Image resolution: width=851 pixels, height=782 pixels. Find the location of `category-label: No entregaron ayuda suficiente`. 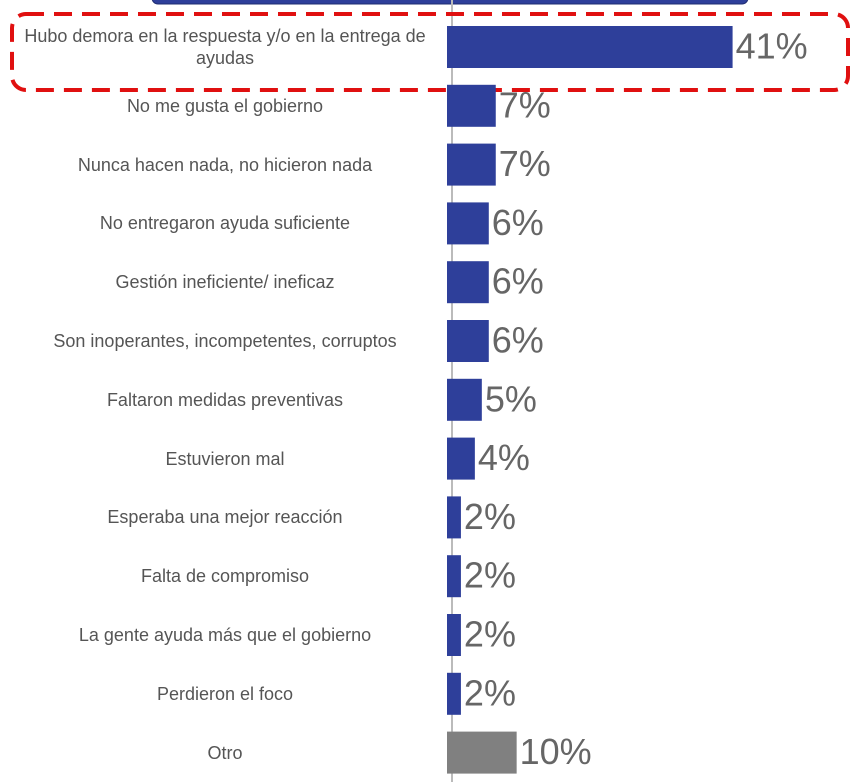

category-label: No entregaron ayuda suficiente is located at coordinates (225, 223).